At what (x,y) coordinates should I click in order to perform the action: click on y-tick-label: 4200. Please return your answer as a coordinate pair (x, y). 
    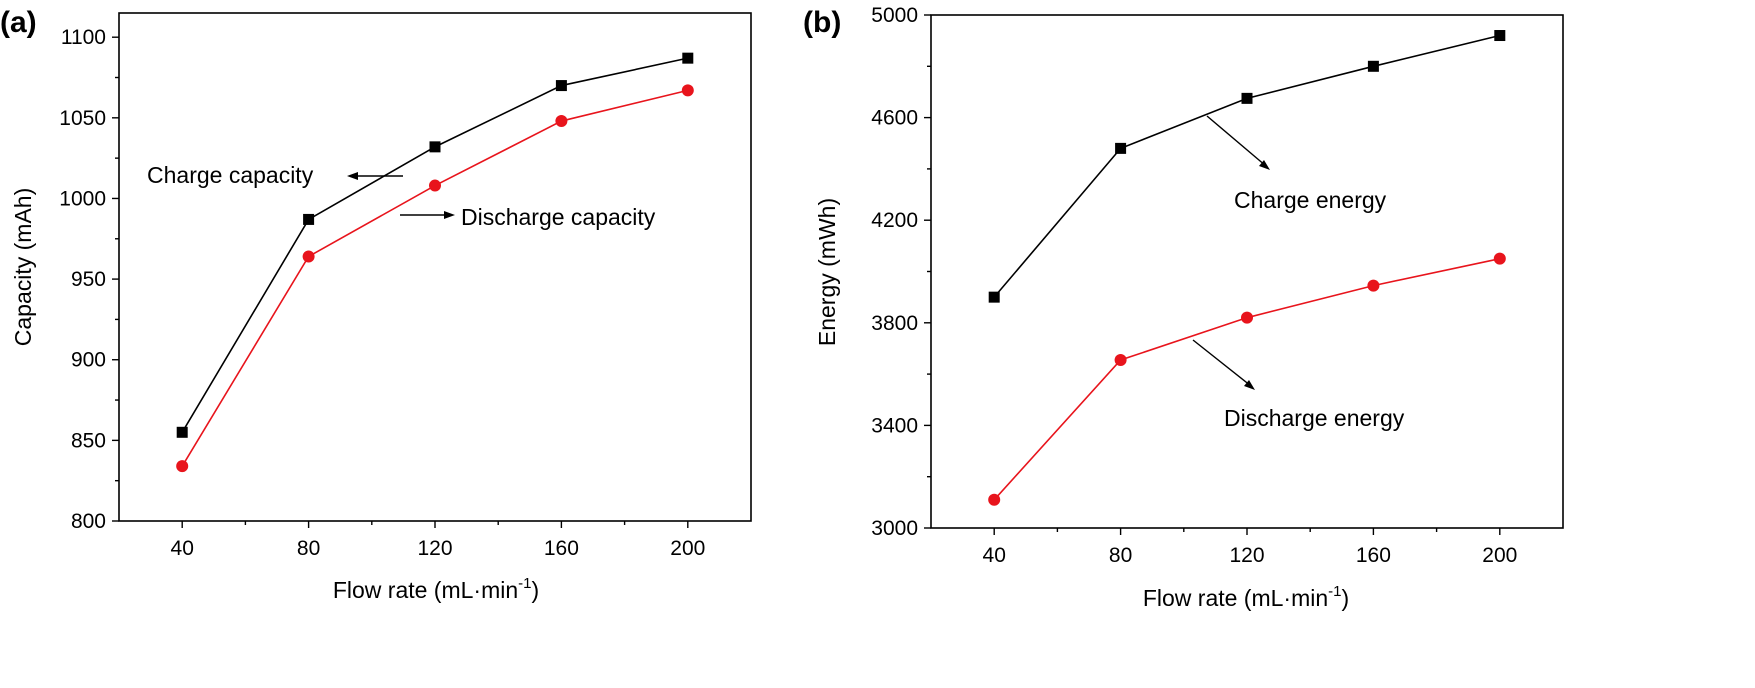
    Looking at the image, I should click on (894, 220).